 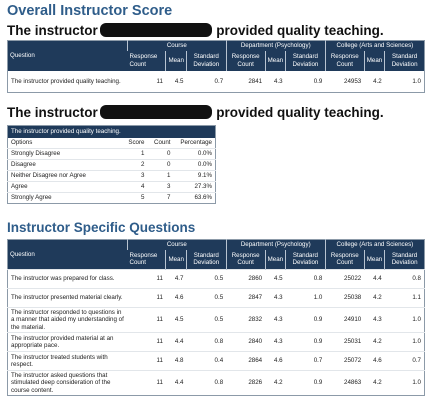 I want to click on value-cell: 1.0, so click(x=416, y=81).